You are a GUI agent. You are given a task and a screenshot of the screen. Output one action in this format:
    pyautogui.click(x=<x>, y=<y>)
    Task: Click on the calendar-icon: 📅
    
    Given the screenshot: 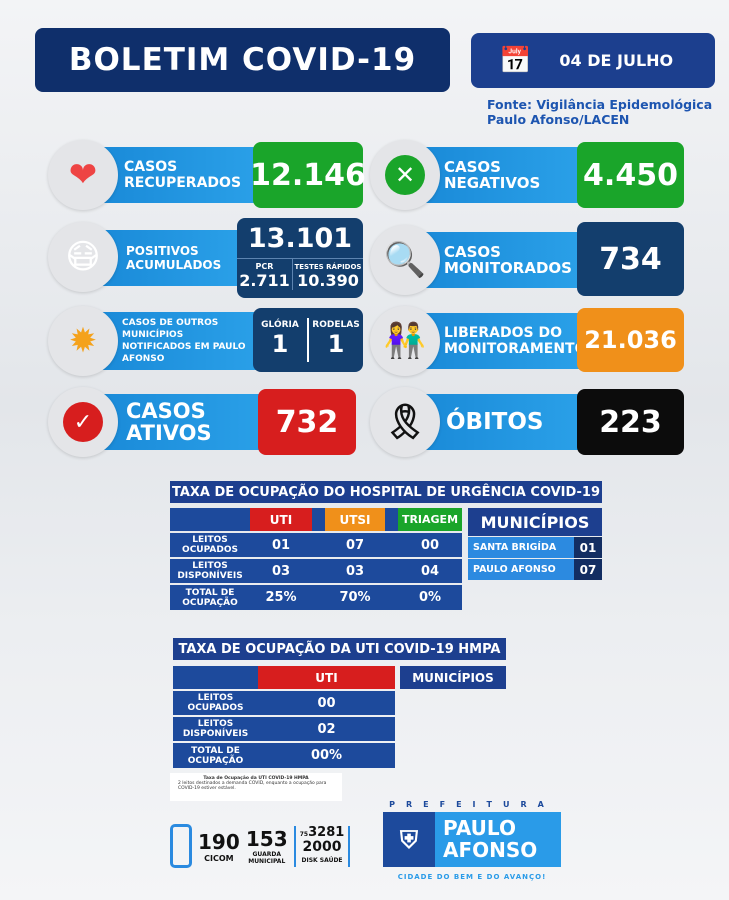 What is the action you would take?
    pyautogui.click(x=515, y=60)
    